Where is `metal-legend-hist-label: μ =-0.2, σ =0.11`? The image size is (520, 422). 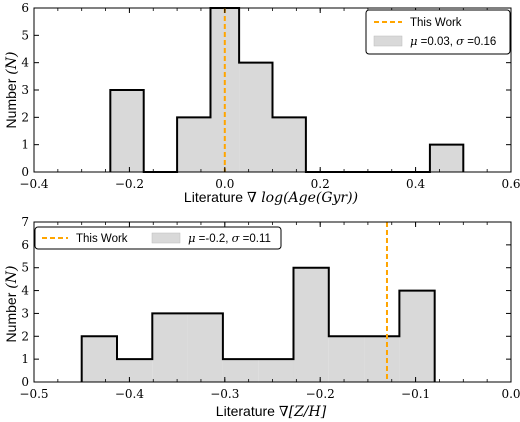
metal-legend-hist-label: μ =-0.2, σ =0.11 is located at coordinates (229, 238).